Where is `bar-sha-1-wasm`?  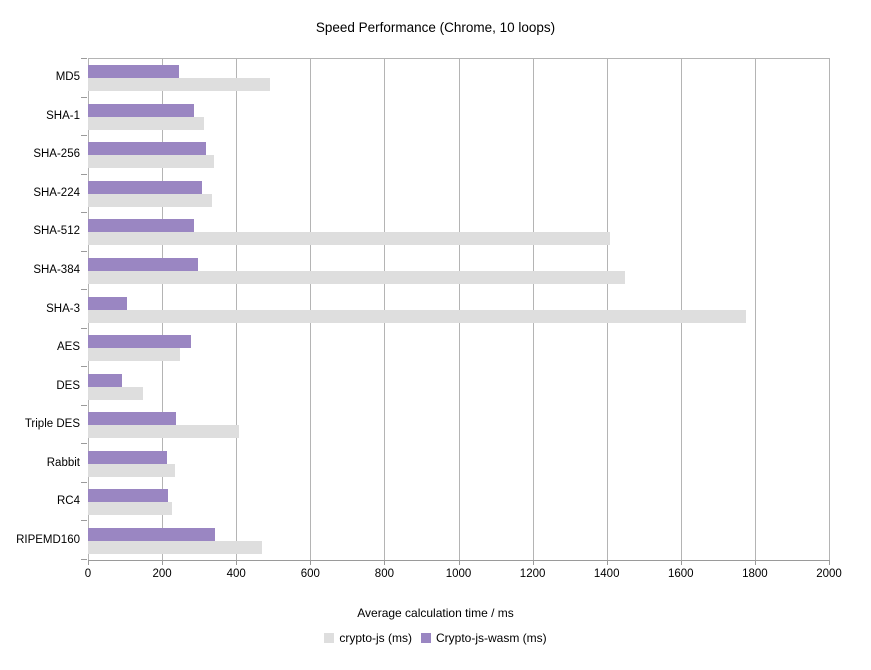 bar-sha-1-wasm is located at coordinates (141, 110).